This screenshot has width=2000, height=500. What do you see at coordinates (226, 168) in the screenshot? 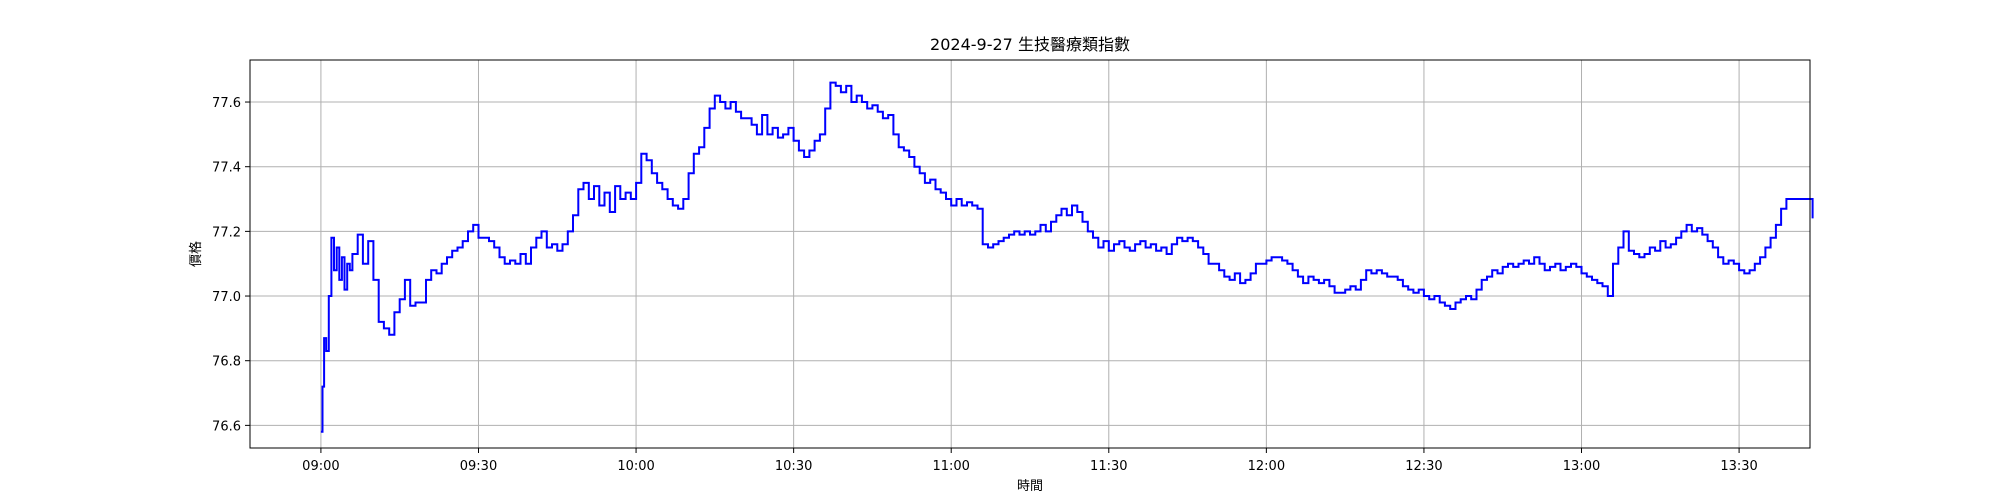
I see `y-tick-label: 77.4` at bounding box center [226, 168].